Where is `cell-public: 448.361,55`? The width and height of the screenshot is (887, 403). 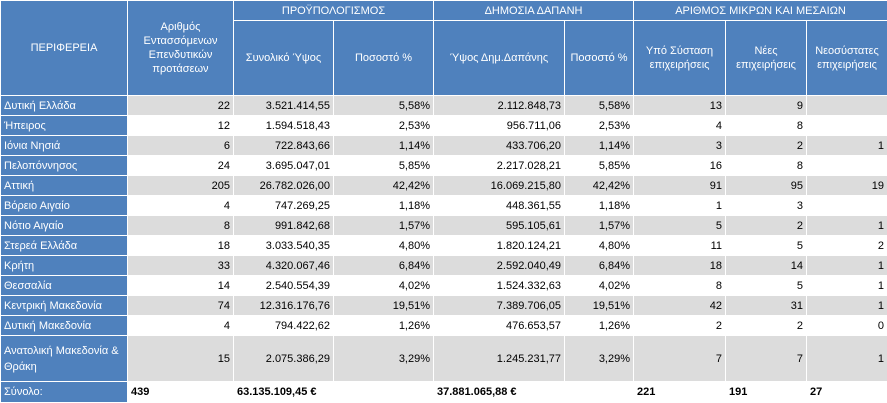 cell-public: 448.361,55 is located at coordinates (499, 205).